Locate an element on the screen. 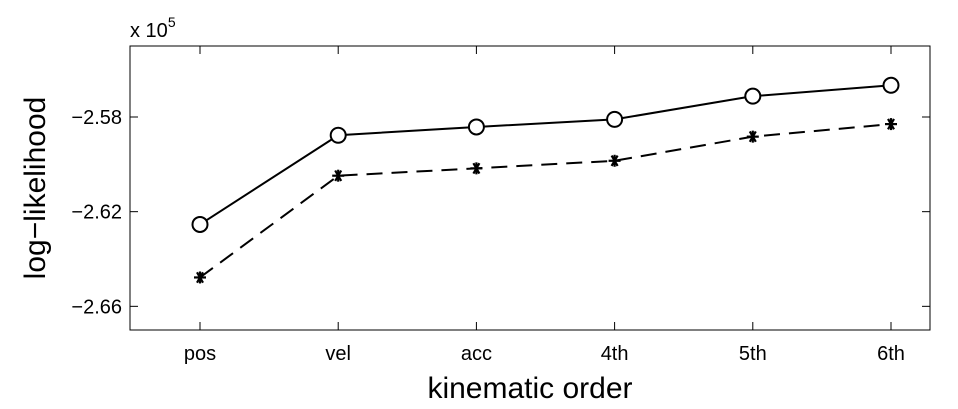 Image resolution: width=958 pixels, height=409 pixels. x-tick-label: 4th is located at coordinates (615, 354).